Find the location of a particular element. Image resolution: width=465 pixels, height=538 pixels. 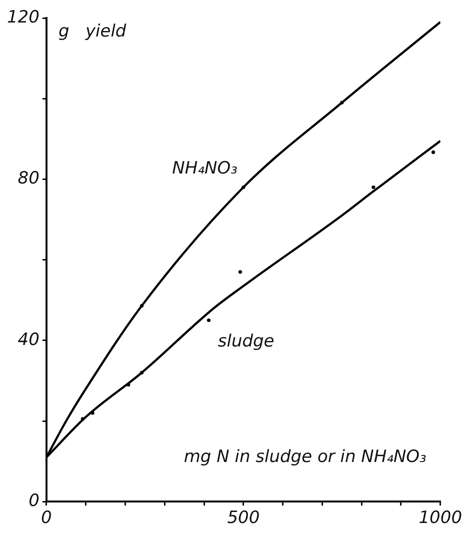

series-label: NH₄NO₃ is located at coordinates (205, 168).